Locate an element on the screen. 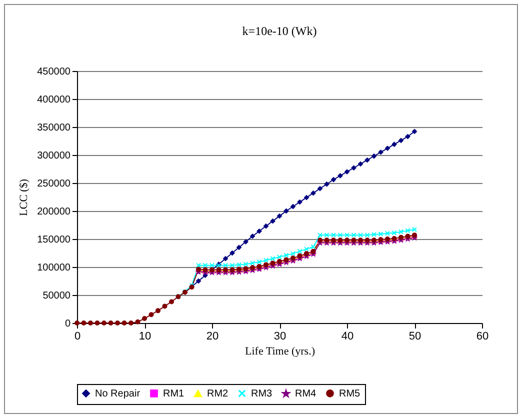  y-tick-label: 350000 is located at coordinates (54, 128).